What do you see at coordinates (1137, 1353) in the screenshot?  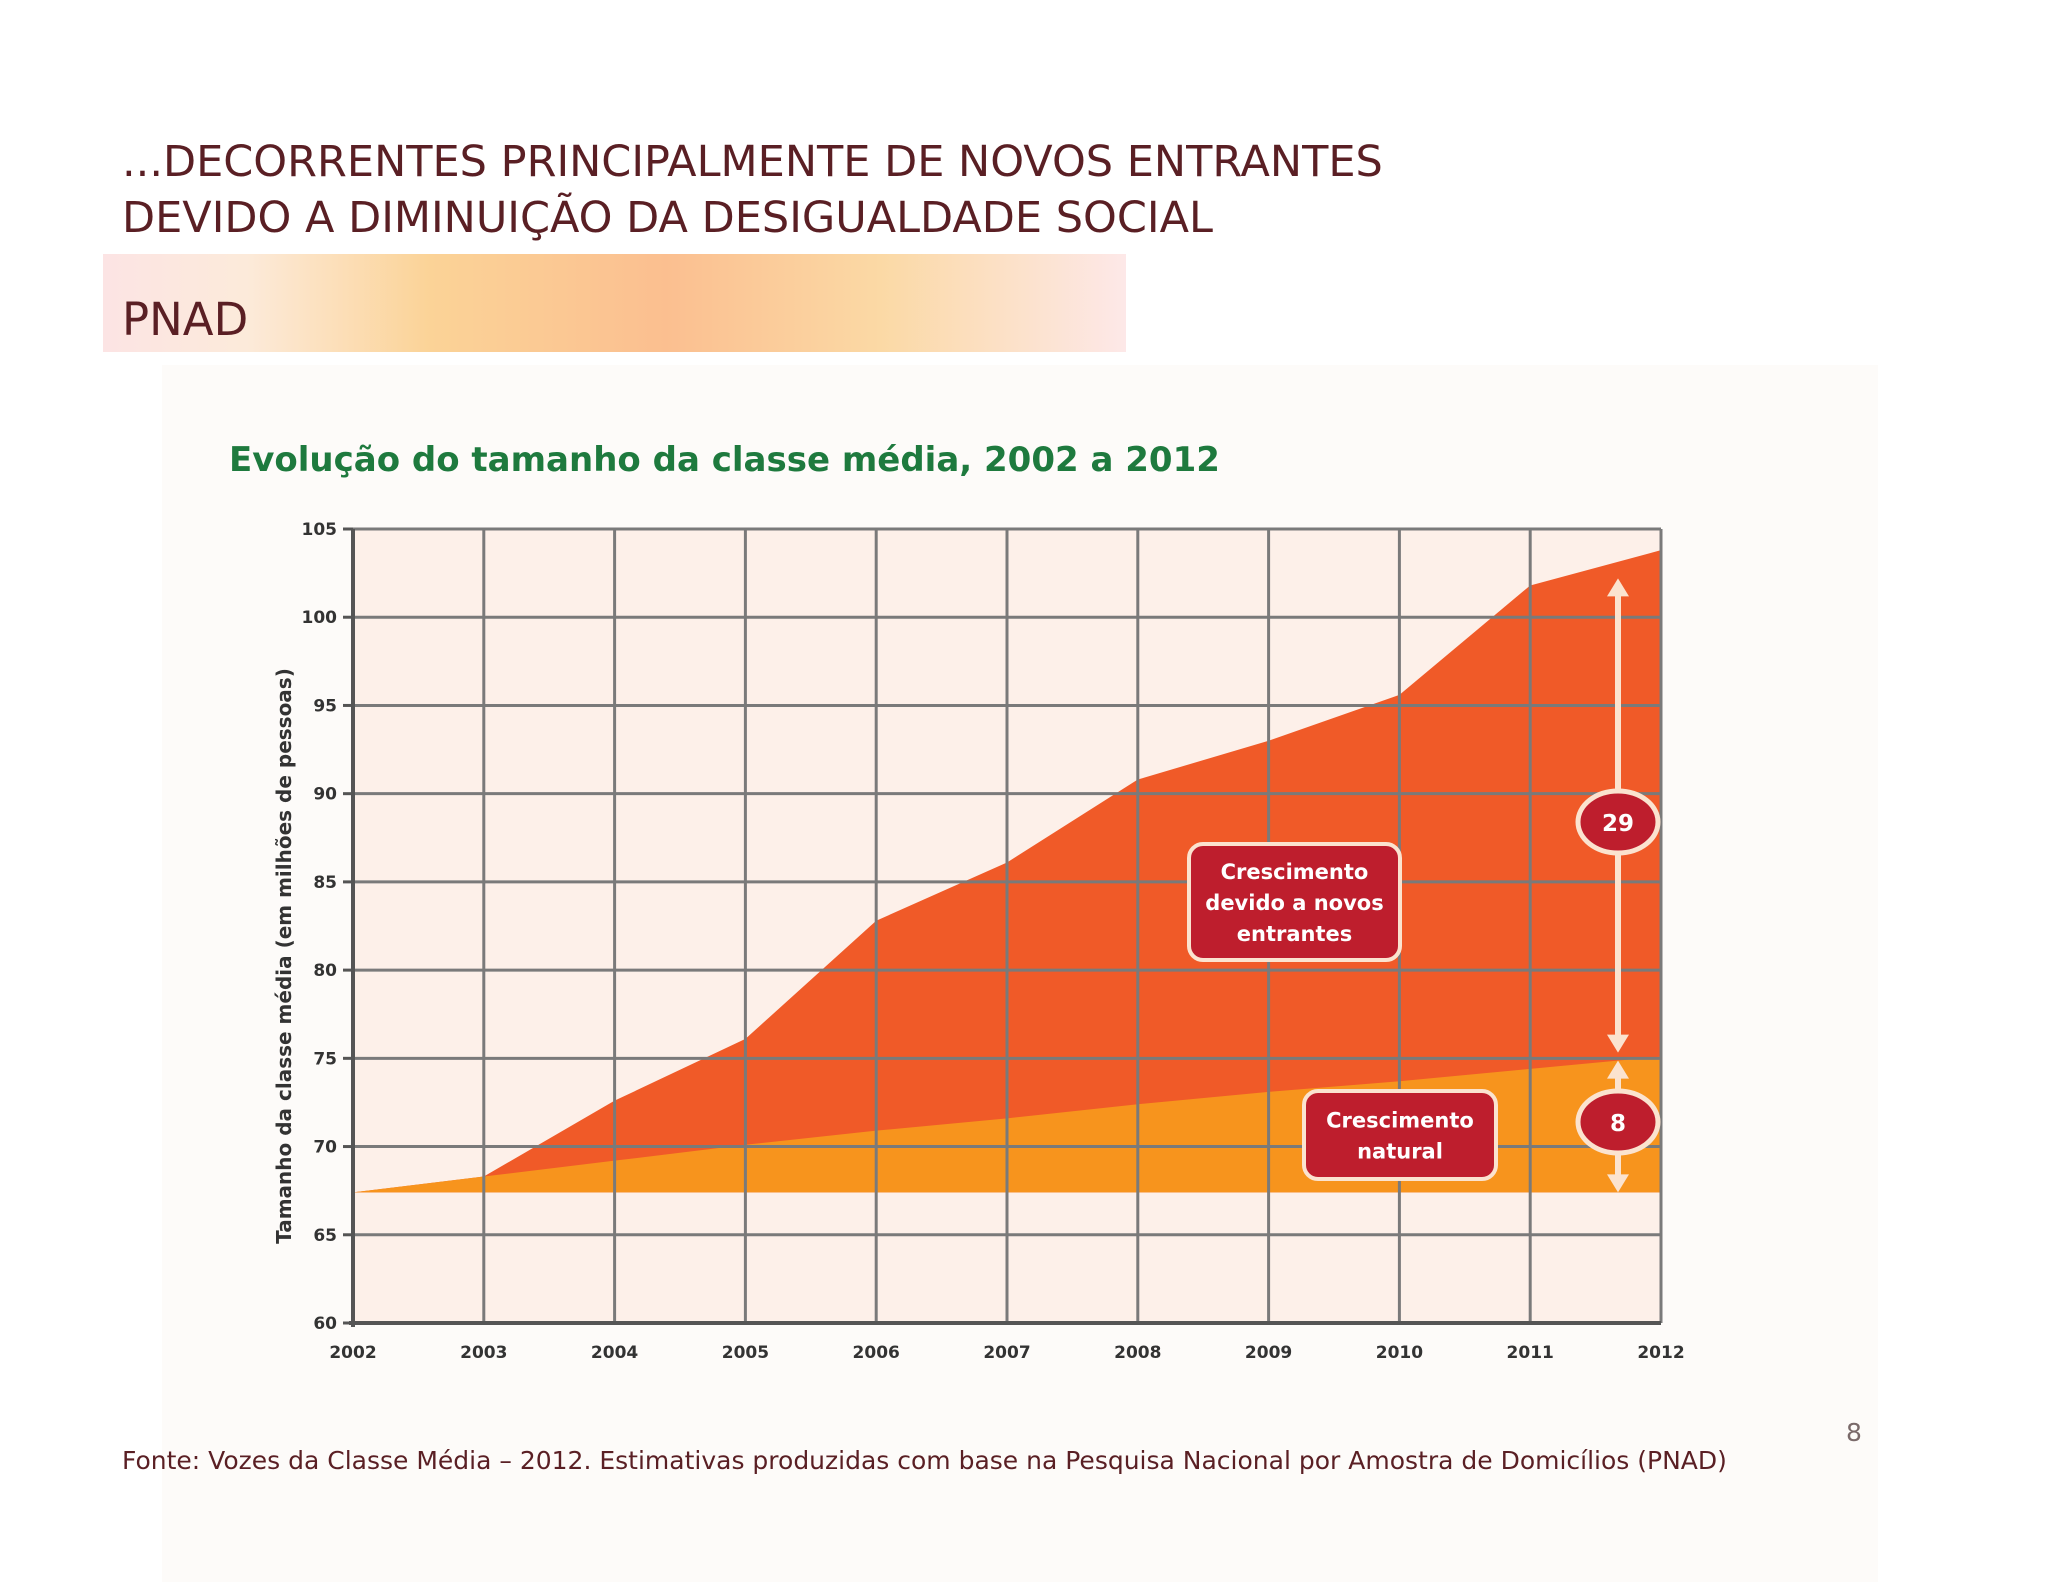 I see `x-tick-label: 2008` at bounding box center [1137, 1353].